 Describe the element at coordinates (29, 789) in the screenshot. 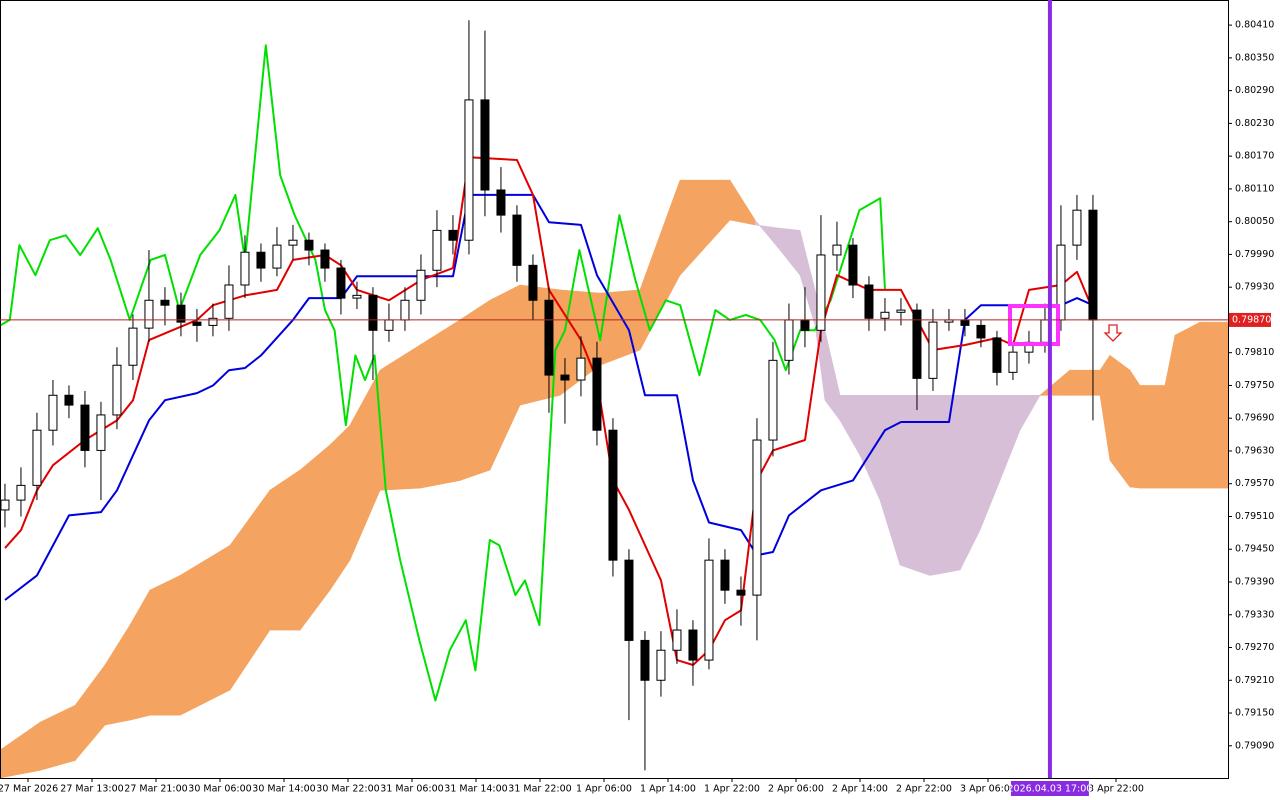

I see `x-tick-label: 27 Mar 2026` at that location.